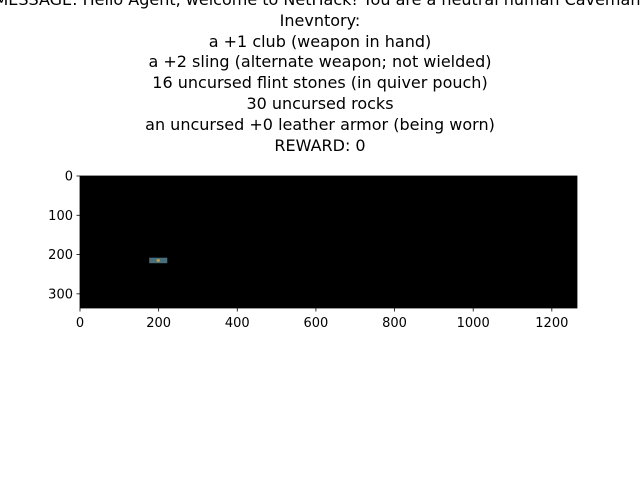 This screenshot has width=640, height=480. I want to click on x-tick-label: 200, so click(158, 323).